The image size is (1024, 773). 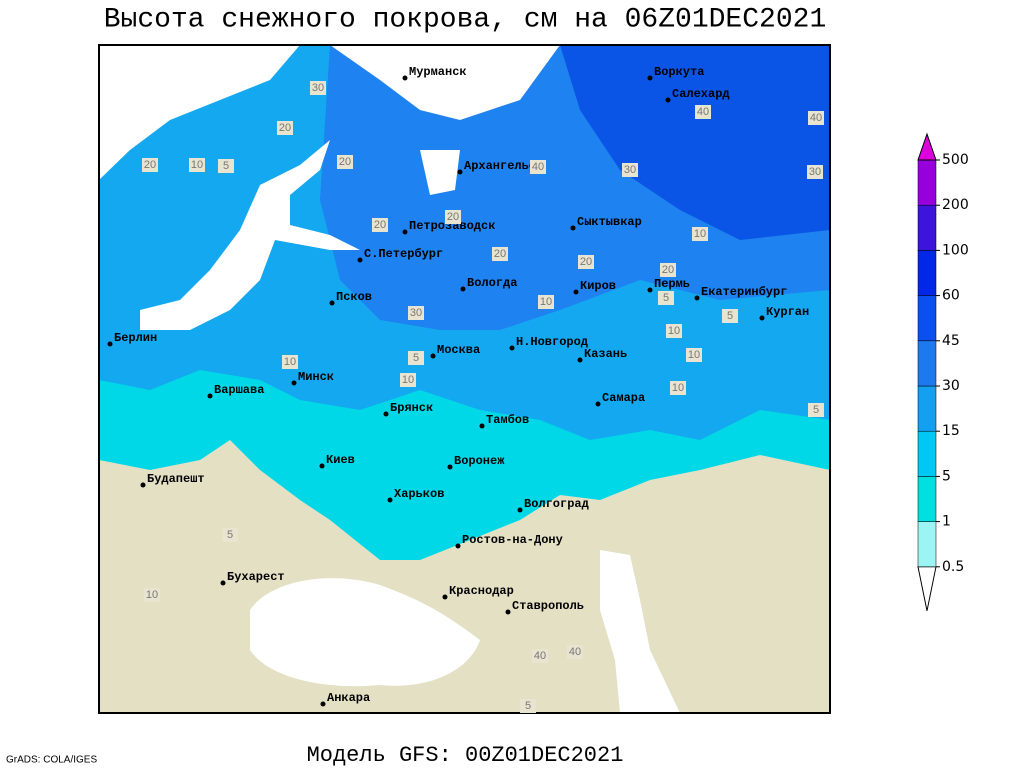 I want to click on city-label: Краснодар, so click(x=481, y=591).